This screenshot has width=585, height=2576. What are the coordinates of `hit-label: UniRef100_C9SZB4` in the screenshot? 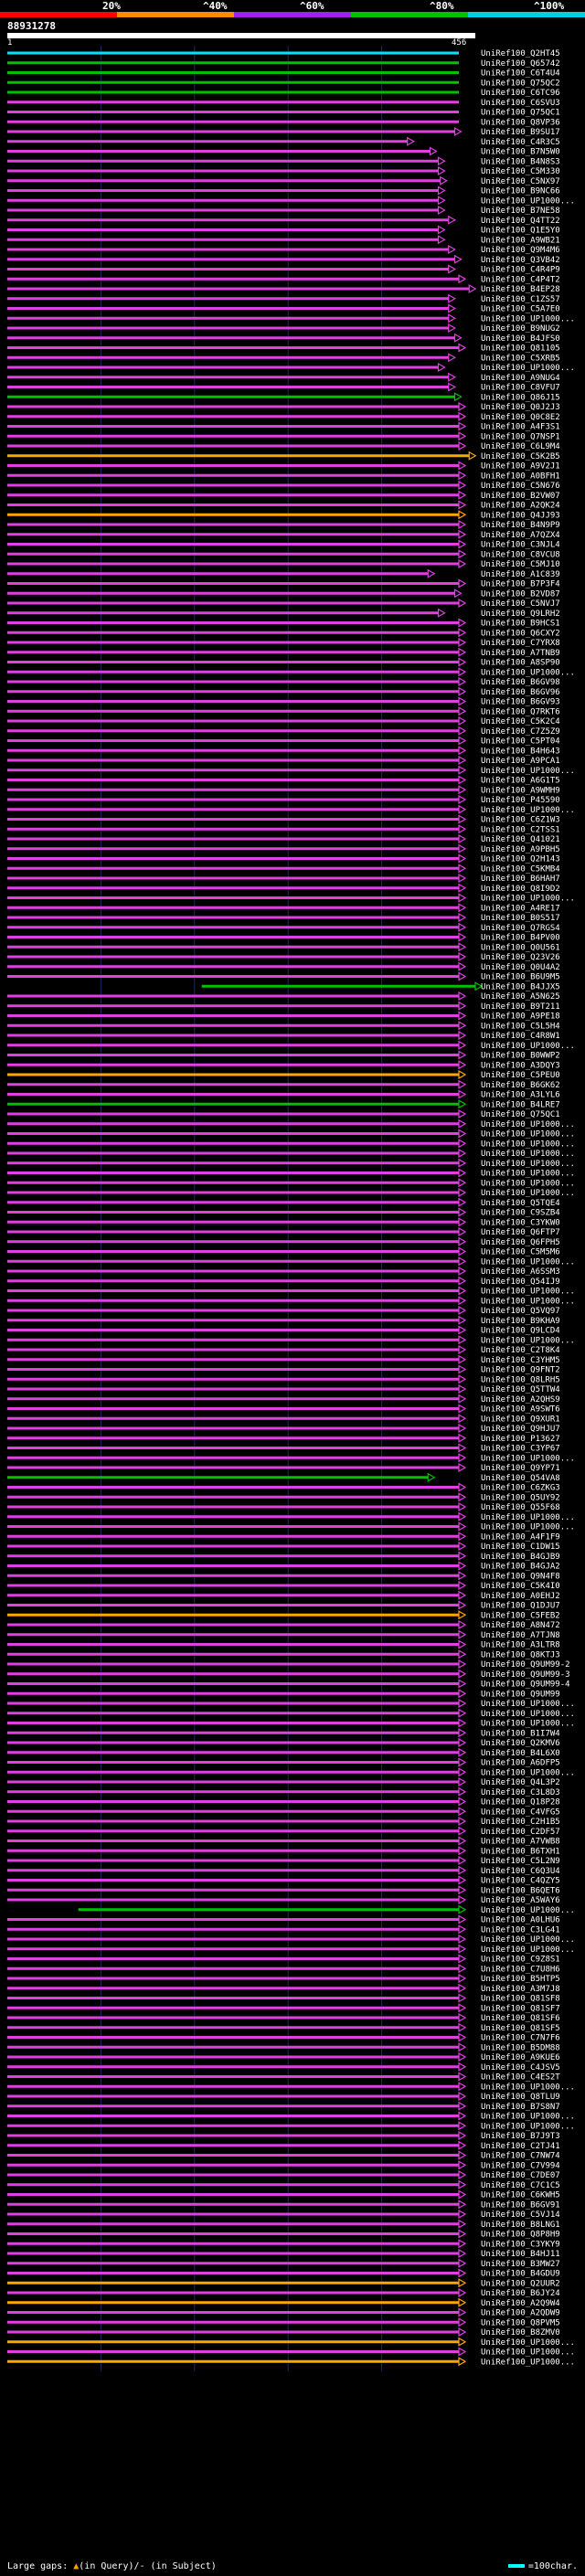 It's located at (520, 1213).